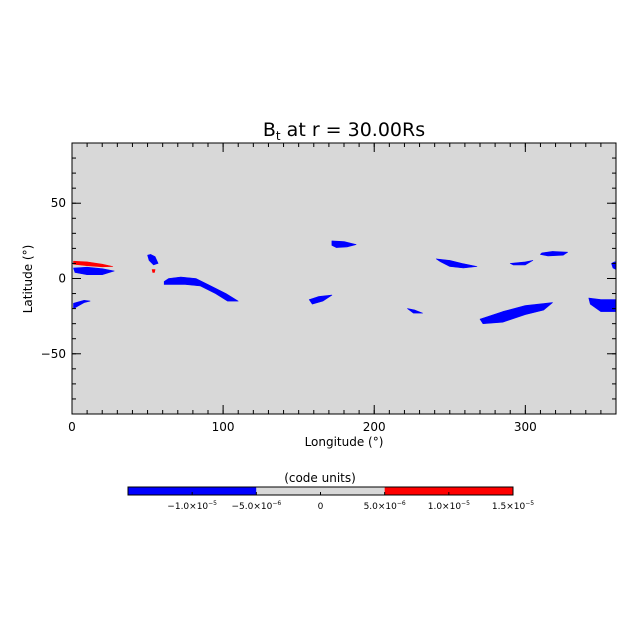 The width and height of the screenshot is (640, 640). What do you see at coordinates (58, 203) in the screenshot?
I see `y-tick-label: 50` at bounding box center [58, 203].